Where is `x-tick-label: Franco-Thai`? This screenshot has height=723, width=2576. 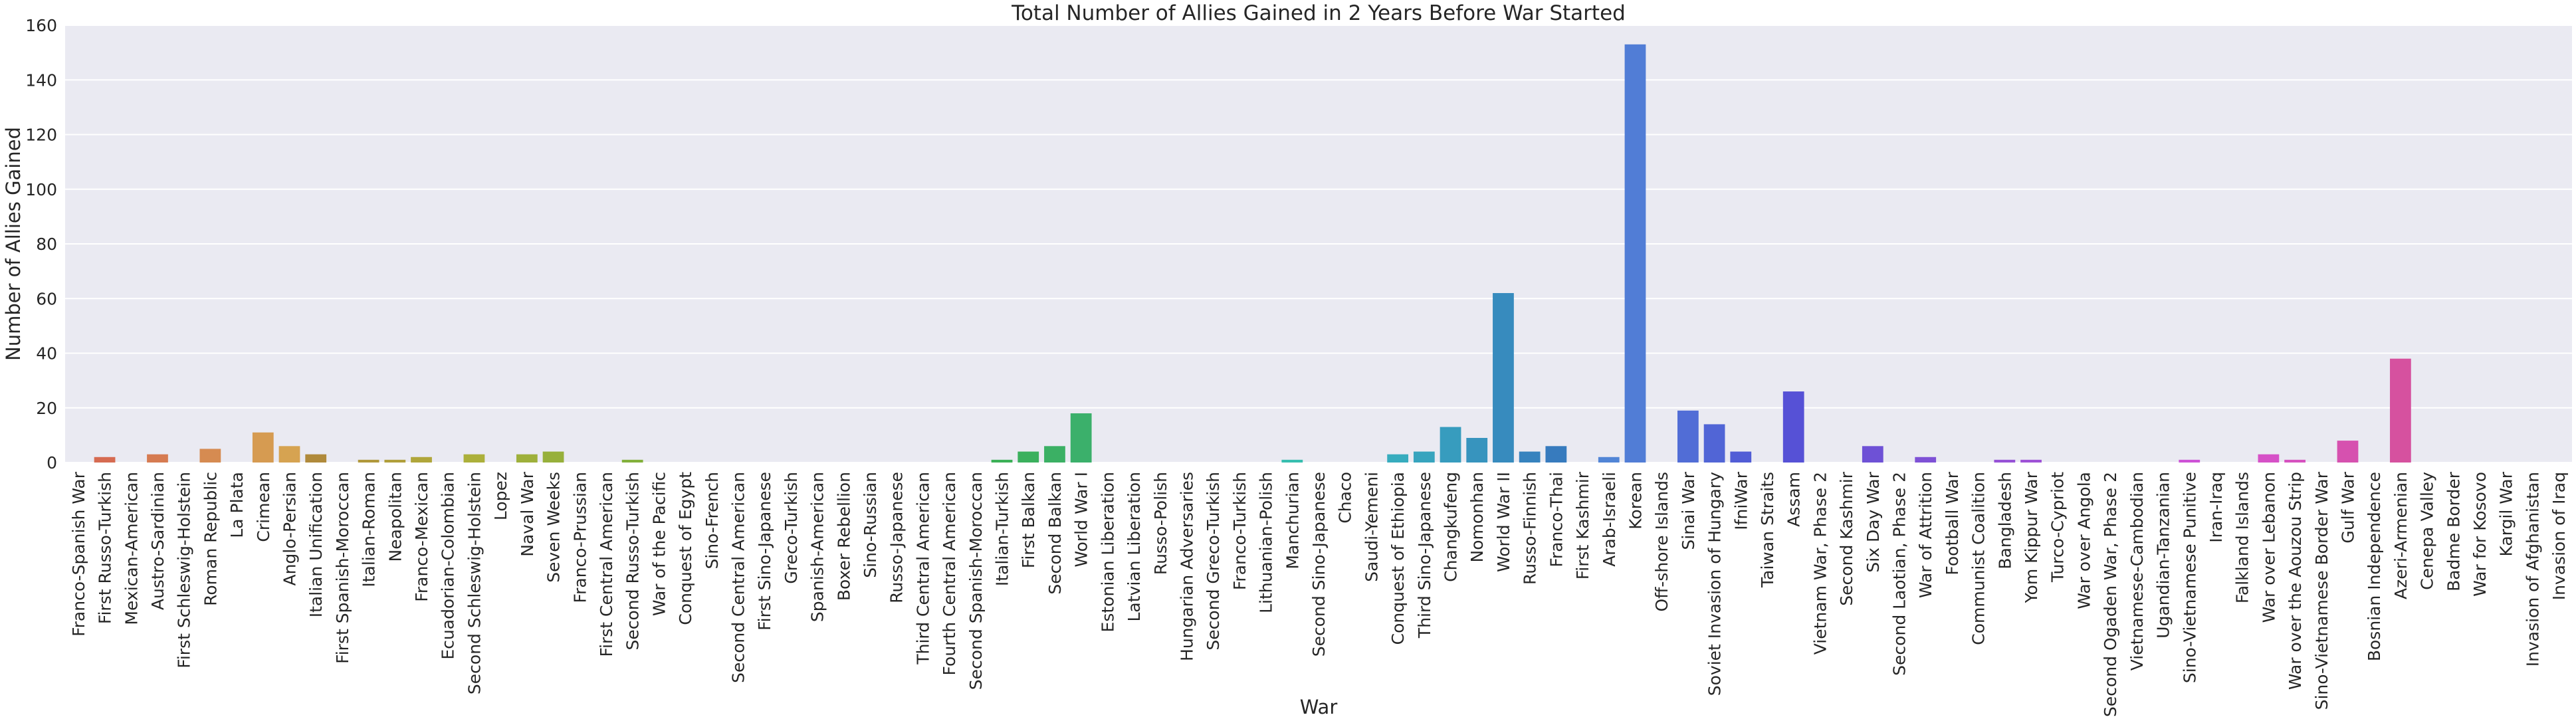
x-tick-label: Franco-Thai is located at coordinates (1556, 520).